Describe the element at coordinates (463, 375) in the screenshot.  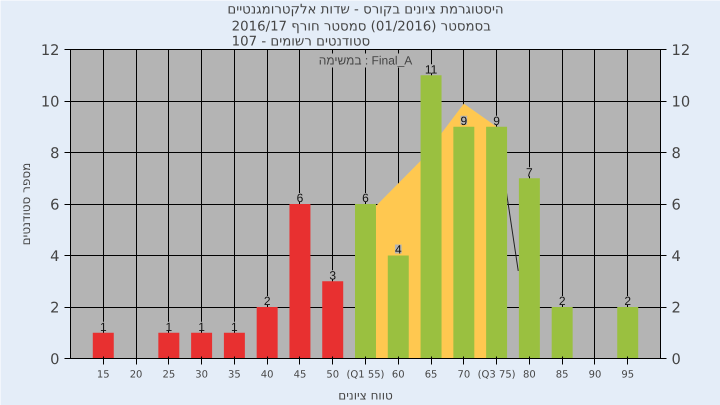
I see `x-tick-label: 70` at that location.